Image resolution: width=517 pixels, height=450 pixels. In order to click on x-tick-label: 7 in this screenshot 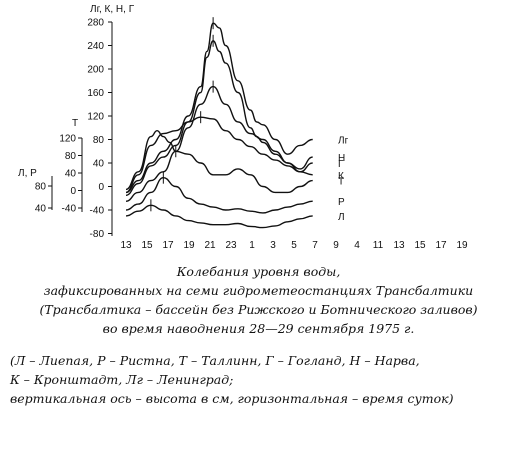, I will do `click(315, 245)`.